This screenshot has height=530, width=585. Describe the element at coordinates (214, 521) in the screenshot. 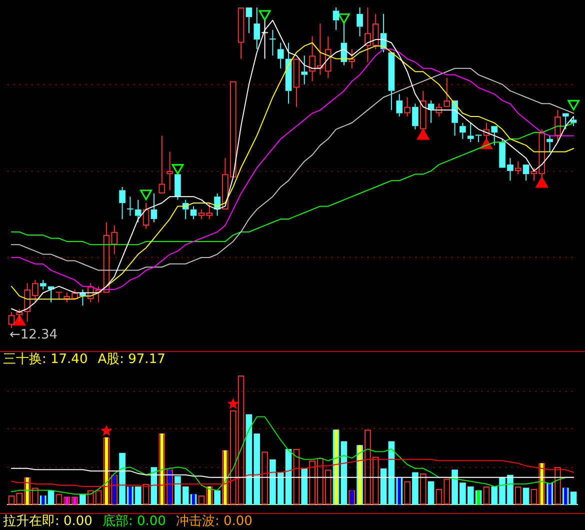

I see `text: 冲击波: 0.00` at that location.